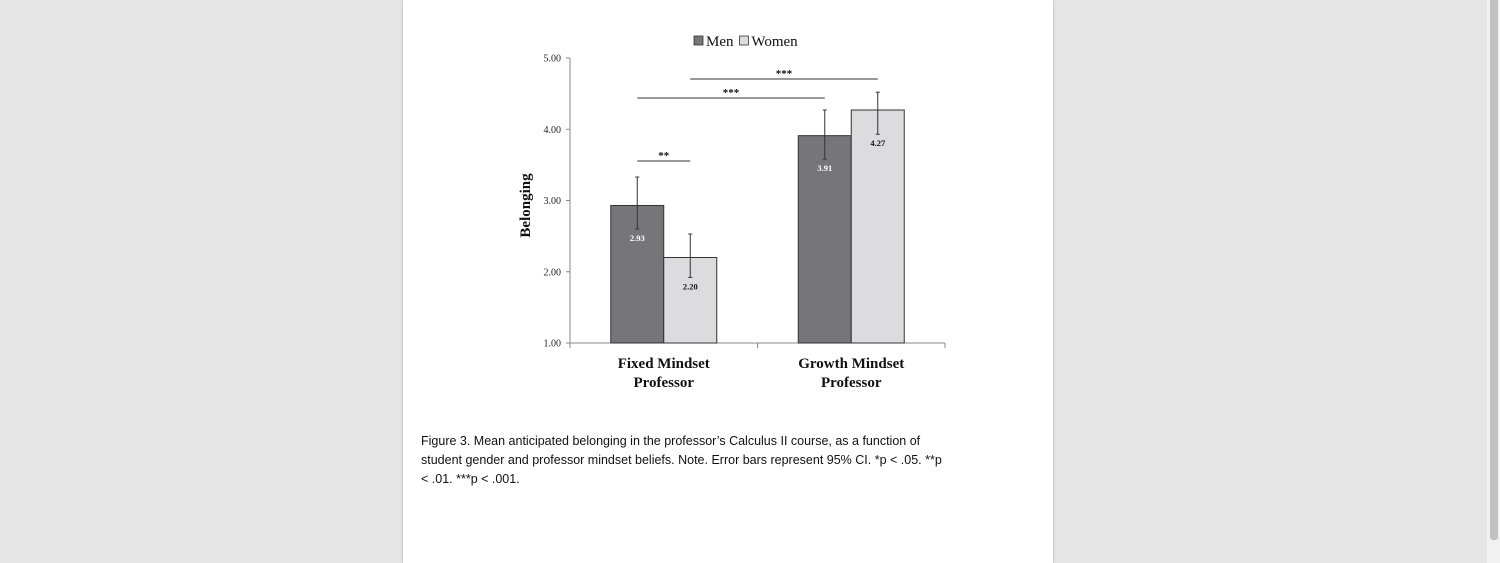  What do you see at coordinates (553, 130) in the screenshot?
I see `y-tick-label: 4.00` at bounding box center [553, 130].